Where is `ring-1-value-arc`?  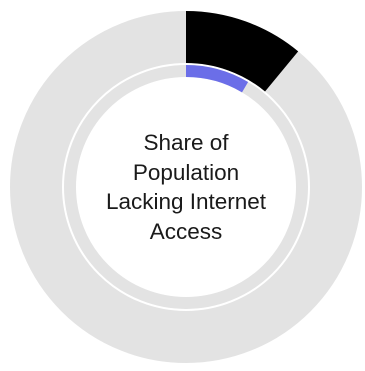 ring-1-value-arc is located at coordinates (242, 51).